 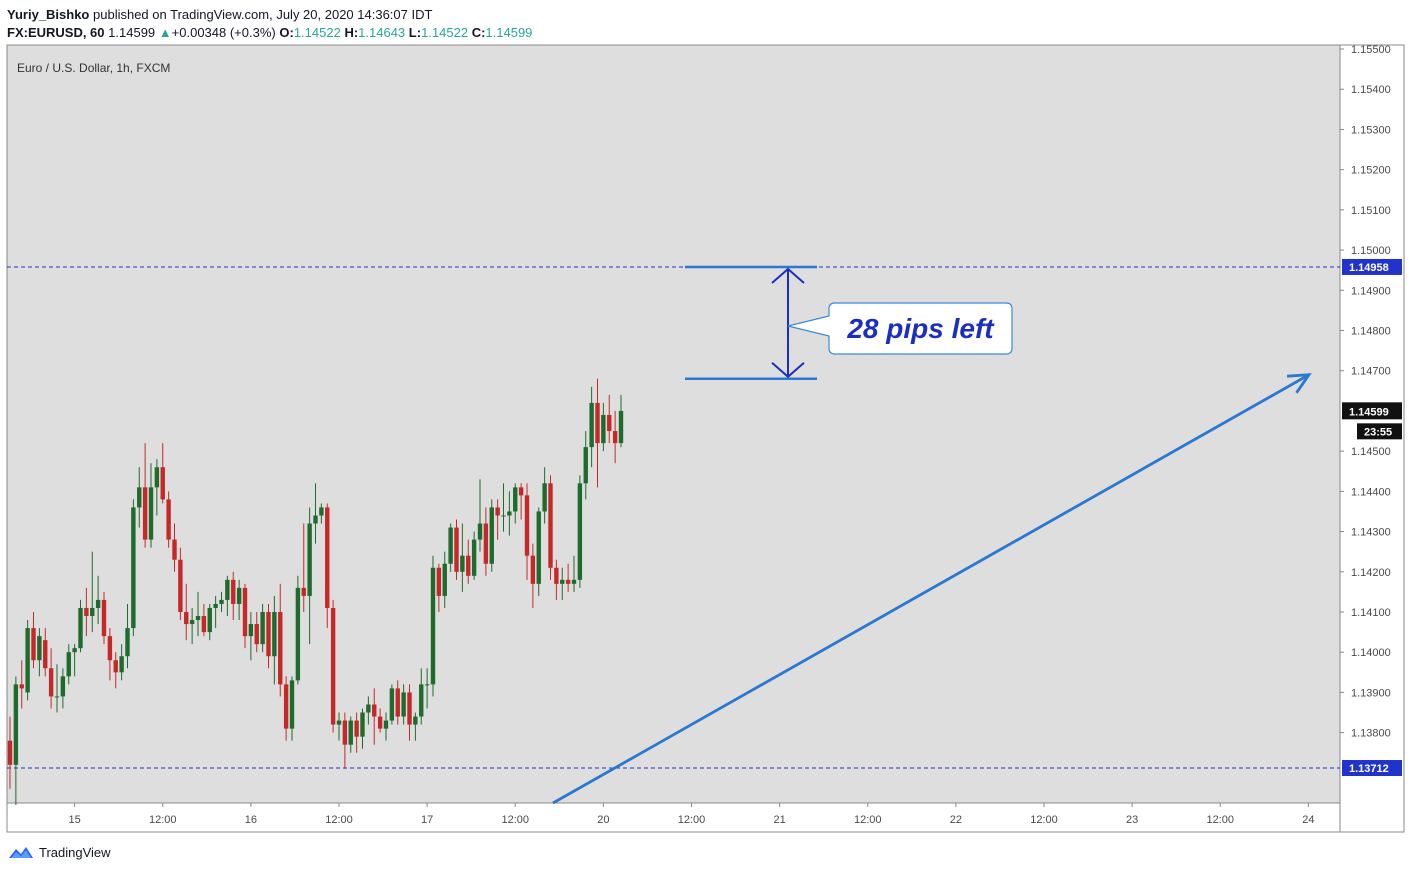 I want to click on callout-bubble, so click(x=900, y=328).